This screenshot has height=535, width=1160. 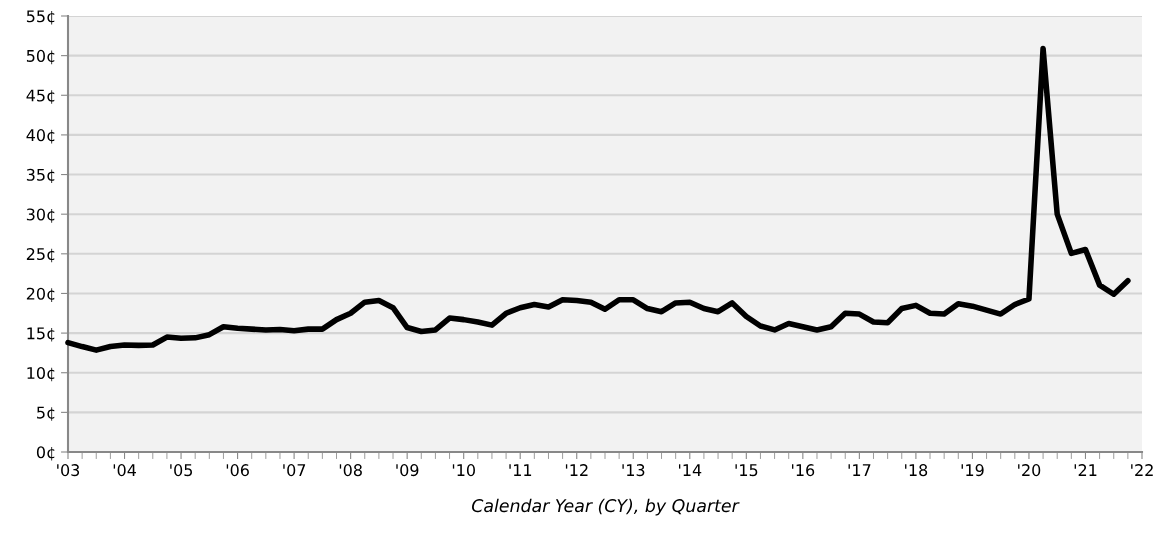 I want to click on x-axis-title: Calendar Year (CY), by Quarter, so click(x=606, y=507).